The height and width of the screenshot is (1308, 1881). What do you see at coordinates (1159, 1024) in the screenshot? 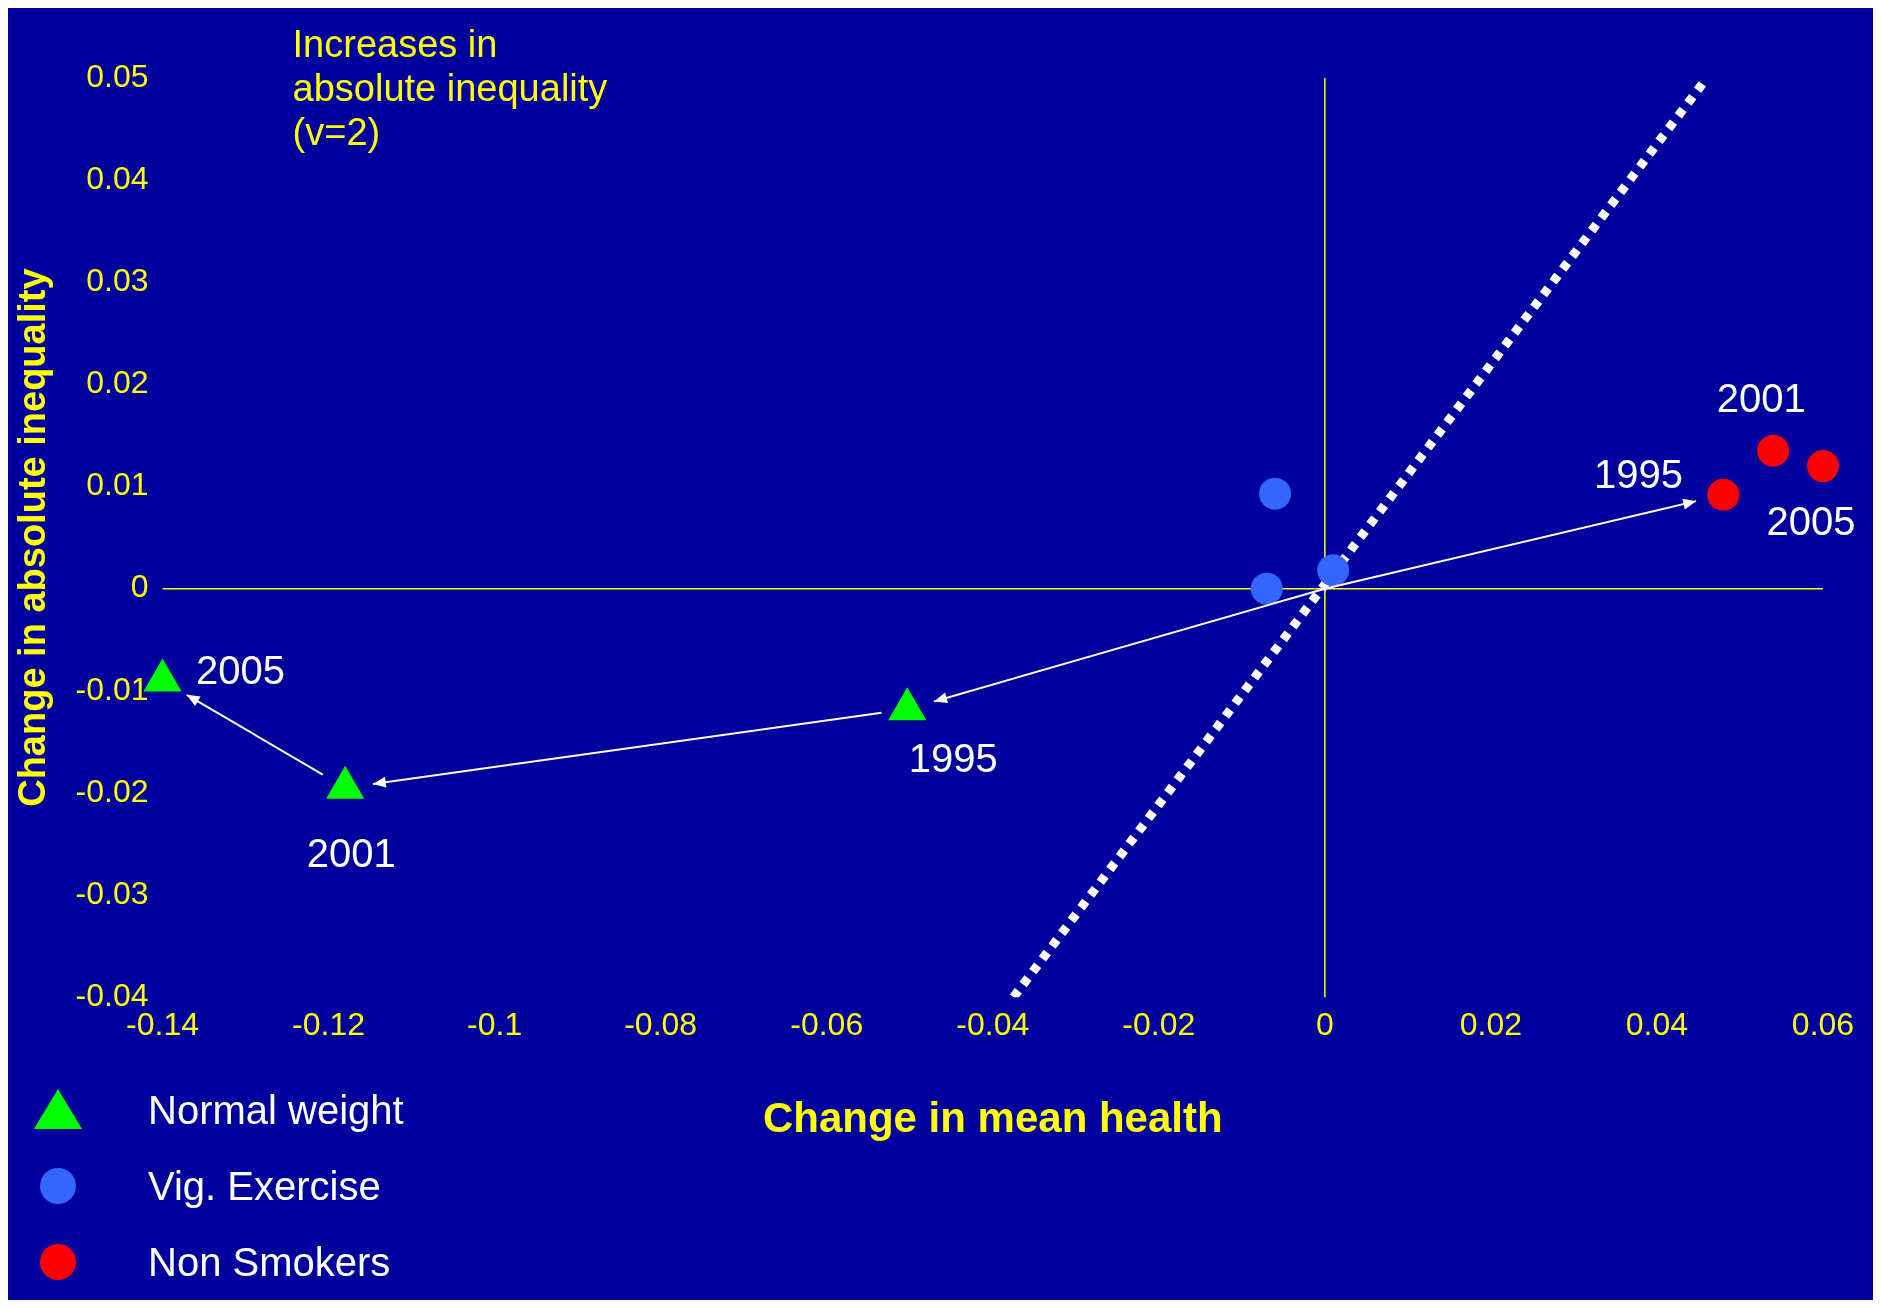
I see `x-tick-label: -0.02` at bounding box center [1159, 1024].